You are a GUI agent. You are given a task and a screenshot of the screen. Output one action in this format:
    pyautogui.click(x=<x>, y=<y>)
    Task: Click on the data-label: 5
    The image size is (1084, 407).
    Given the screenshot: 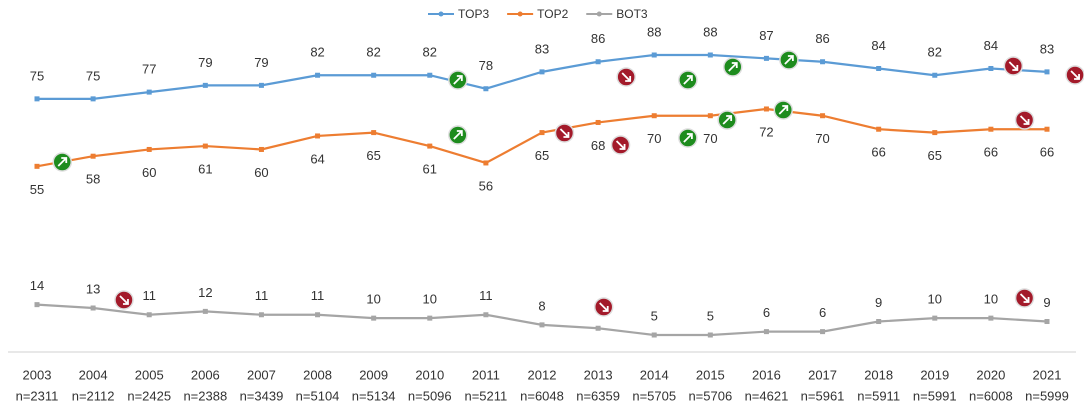 What is the action you would take?
    pyautogui.click(x=654, y=315)
    